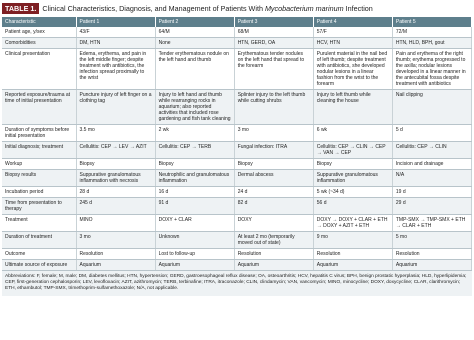 The image size is (474, 340). What do you see at coordinates (274, 192) in the screenshot?
I see `cell: 24 d` at bounding box center [274, 192].